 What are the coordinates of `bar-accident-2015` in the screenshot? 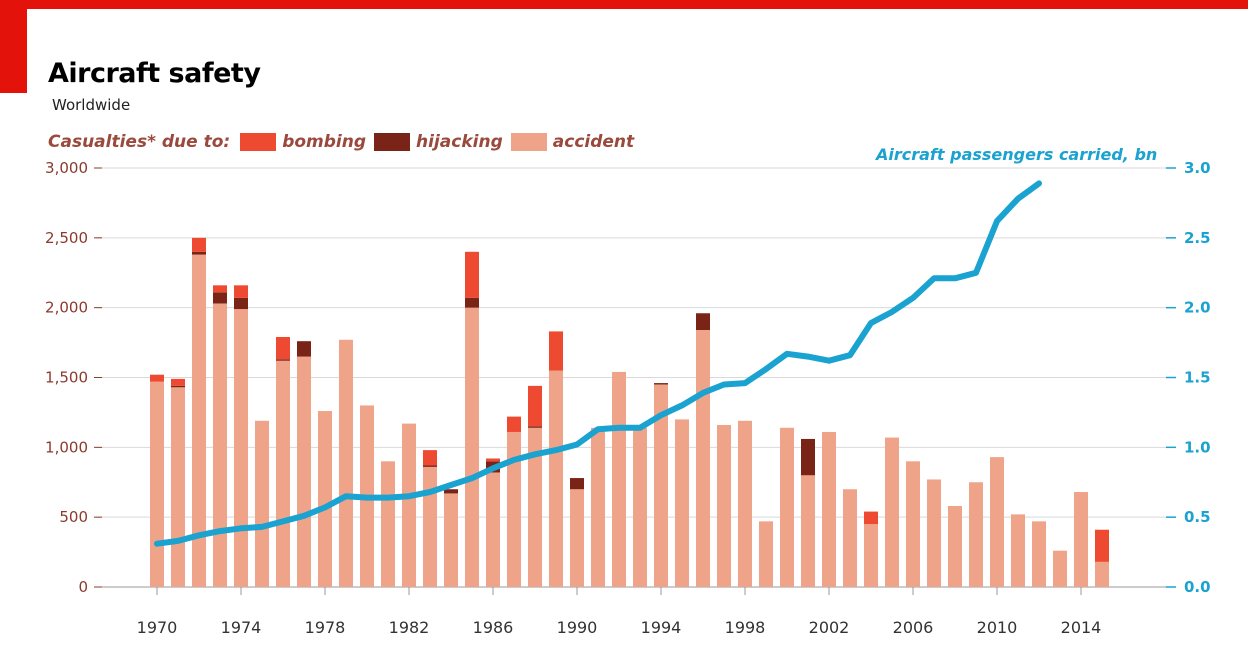 It's located at (1102, 574).